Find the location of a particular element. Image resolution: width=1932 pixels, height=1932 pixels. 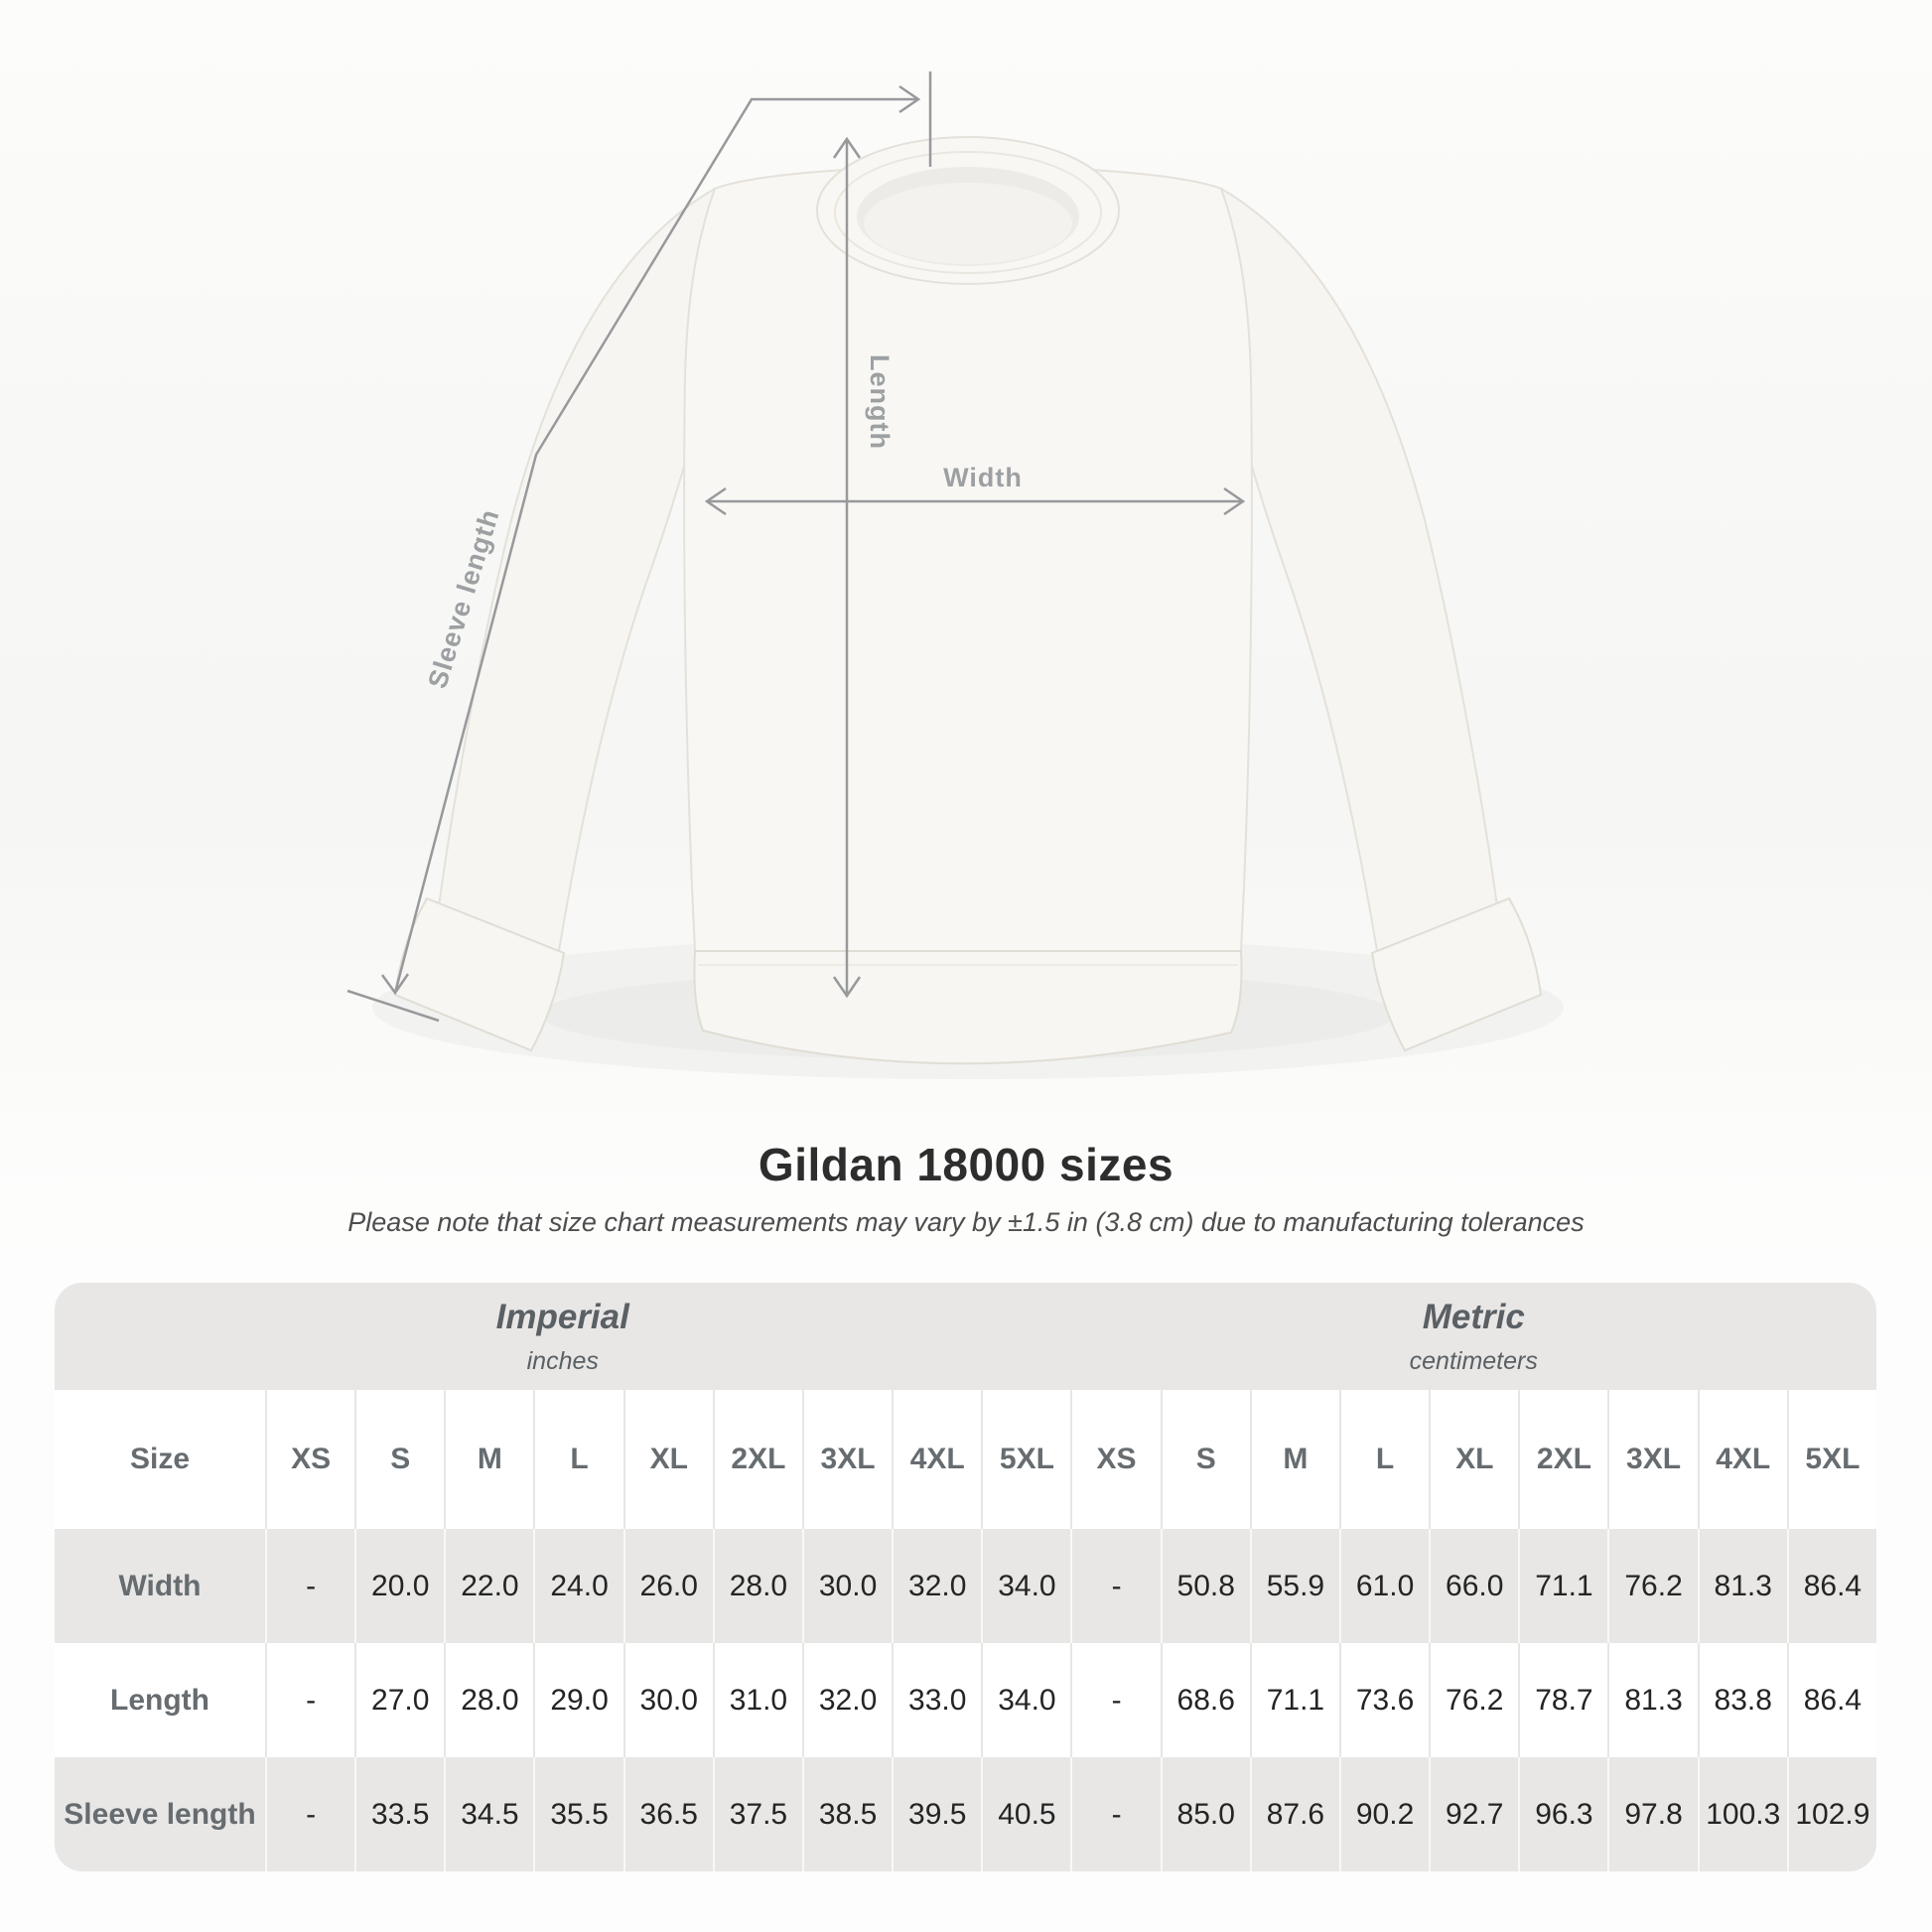

width-measure-arrow is located at coordinates (975, 501).